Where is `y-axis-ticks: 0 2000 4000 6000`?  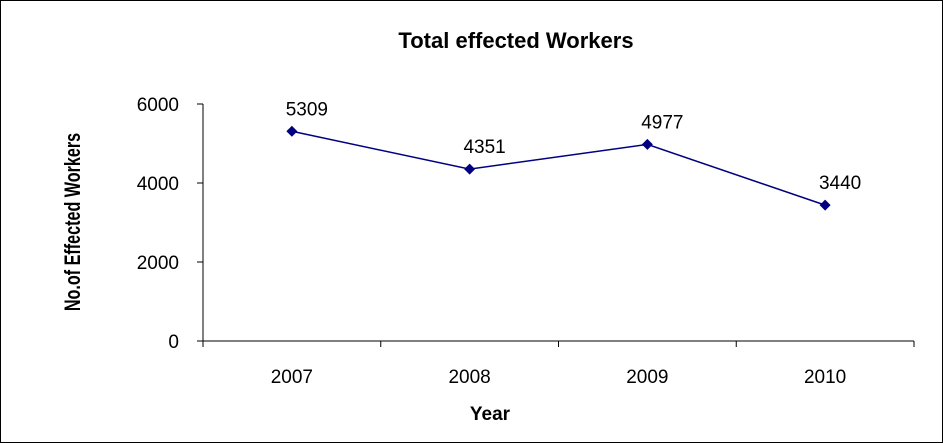 y-axis-ticks: 0 2000 4000 6000 is located at coordinates (170, 224).